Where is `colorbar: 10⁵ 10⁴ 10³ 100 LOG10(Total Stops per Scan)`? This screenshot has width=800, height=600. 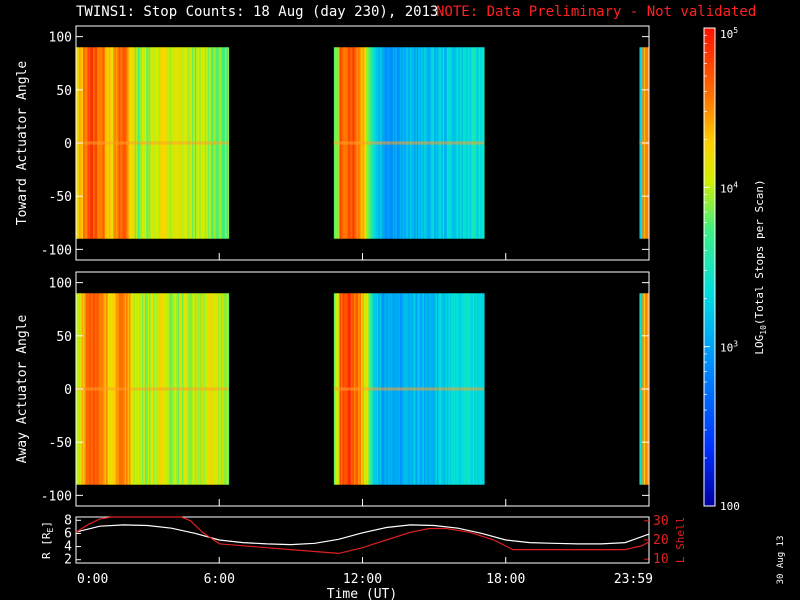
colorbar: 10⁵ 10⁴ 10³ 100 LOG10(Total Stops per Scan) is located at coordinates (735, 269).